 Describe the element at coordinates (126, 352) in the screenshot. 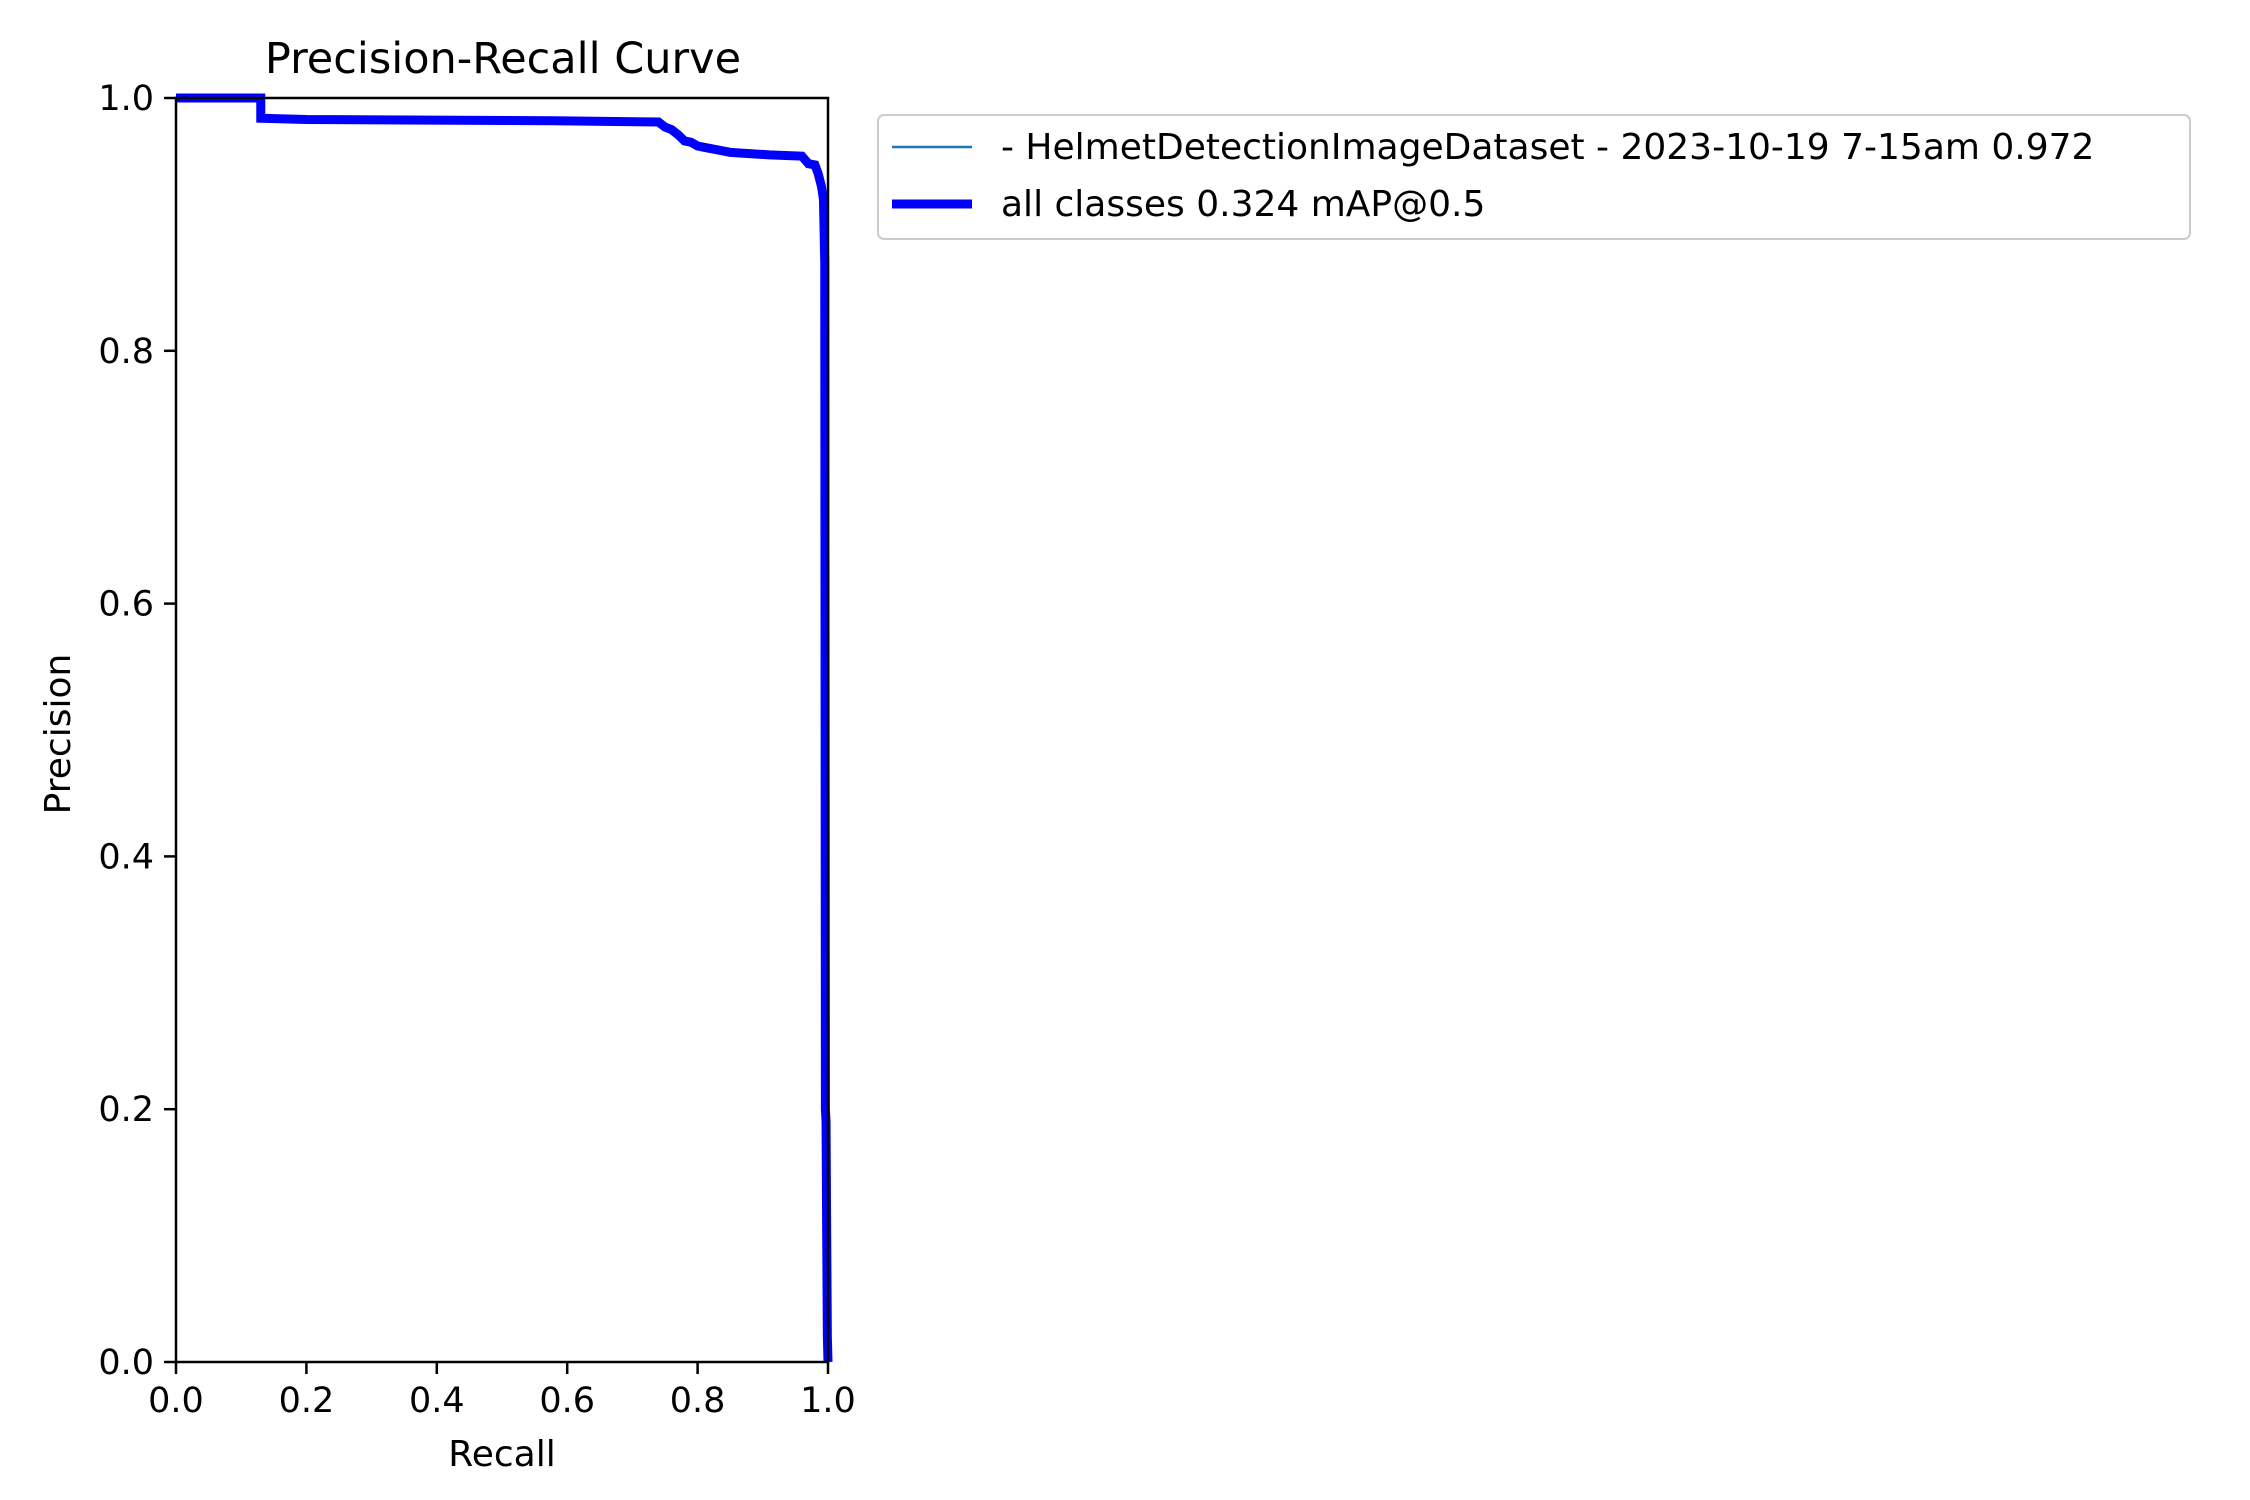

I see `y-tick-label: 0.8` at that location.